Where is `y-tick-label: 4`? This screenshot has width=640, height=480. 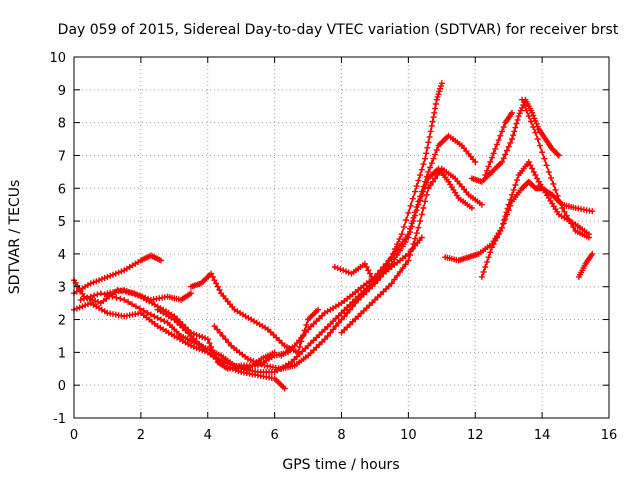 y-tick-label: 4 is located at coordinates (62, 255).